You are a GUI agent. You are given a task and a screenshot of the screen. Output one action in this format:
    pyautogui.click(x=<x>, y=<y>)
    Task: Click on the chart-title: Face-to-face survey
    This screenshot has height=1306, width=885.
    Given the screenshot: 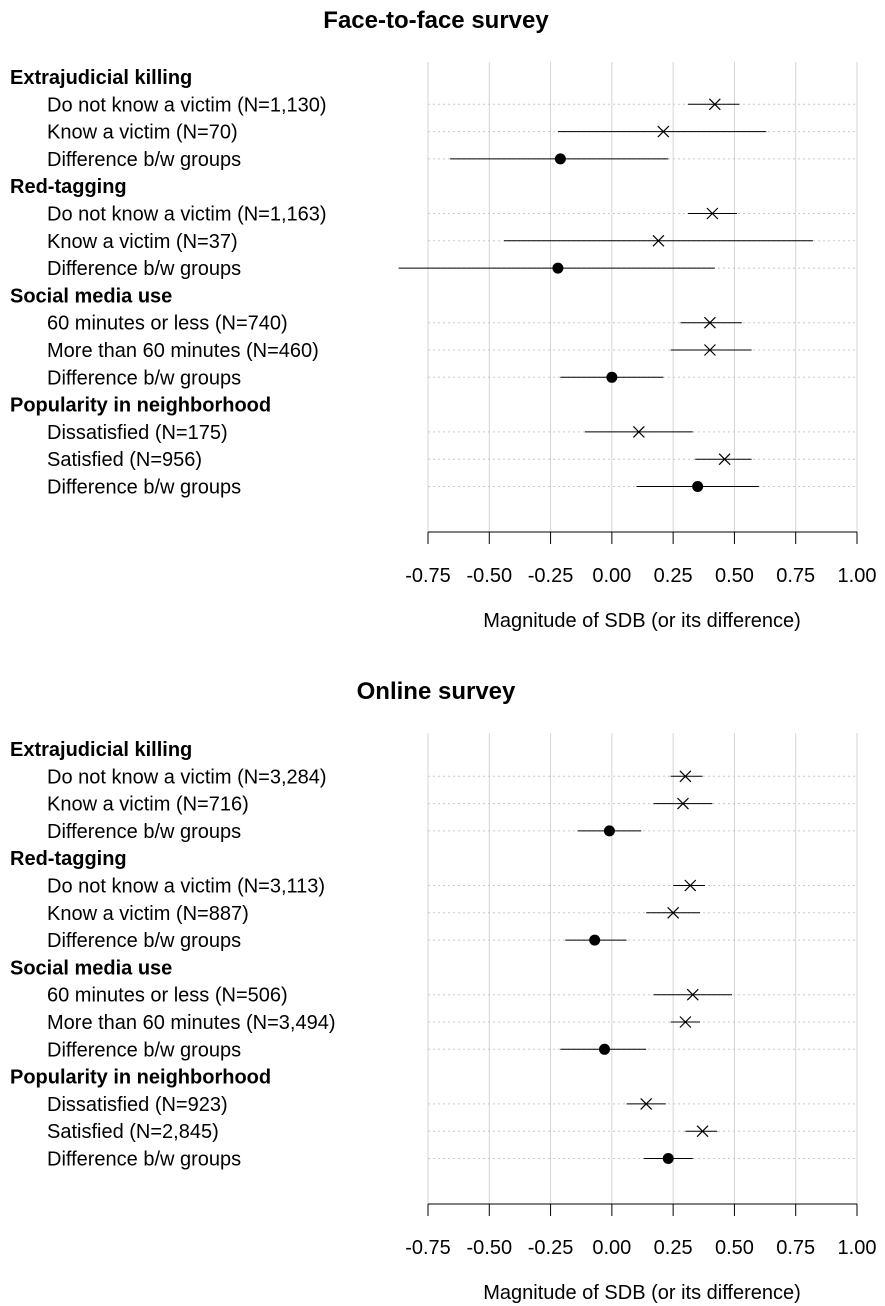 What is the action you would take?
    pyautogui.click(x=436, y=20)
    